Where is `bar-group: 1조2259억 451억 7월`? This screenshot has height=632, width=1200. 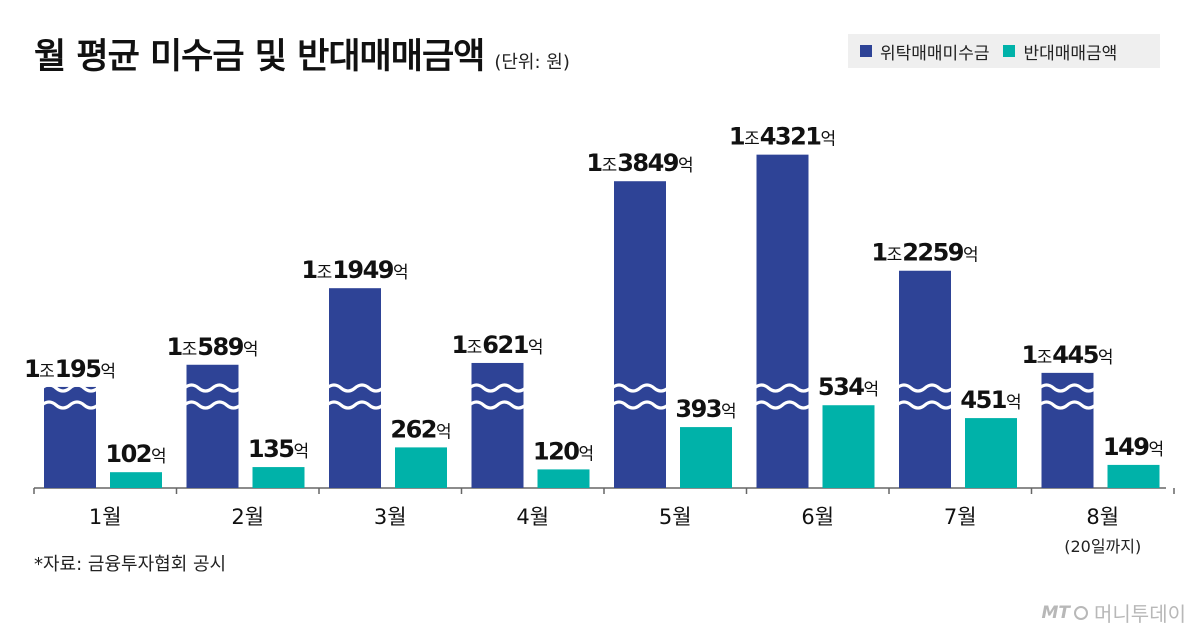 bar-group: 1조2259억 451억 7월 is located at coordinates (946, 384).